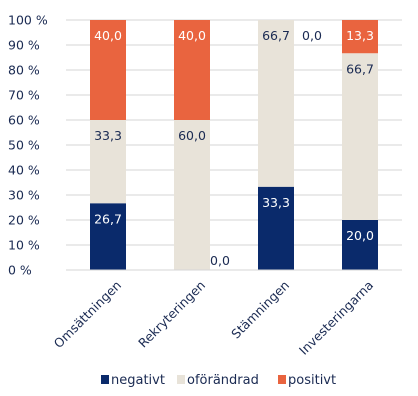 The width and height of the screenshot is (418, 396). What do you see at coordinates (171, 314) in the screenshot?
I see `x-tick-label: Rekryteringen` at bounding box center [171, 314].